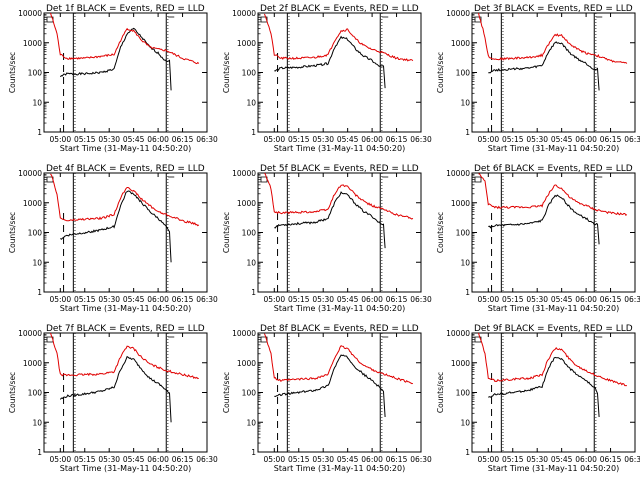 The width and height of the screenshot is (640, 480). I want to click on chart-title: Det 1f BLACK = Events, RED = LLD, so click(125, 9).